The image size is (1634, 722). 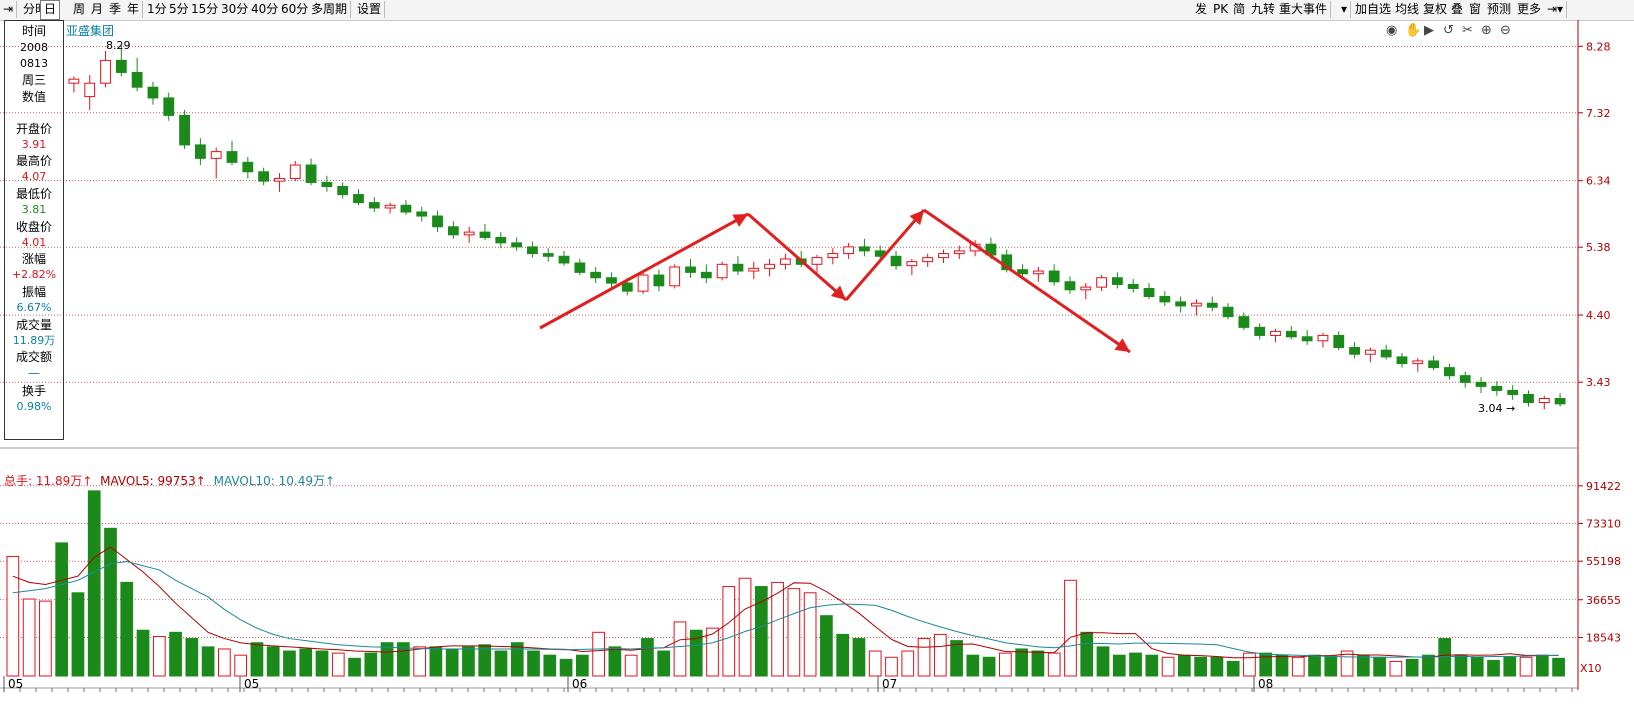 What do you see at coordinates (1345, 9) in the screenshot?
I see `chevron-down-icon: ▾` at bounding box center [1345, 9].